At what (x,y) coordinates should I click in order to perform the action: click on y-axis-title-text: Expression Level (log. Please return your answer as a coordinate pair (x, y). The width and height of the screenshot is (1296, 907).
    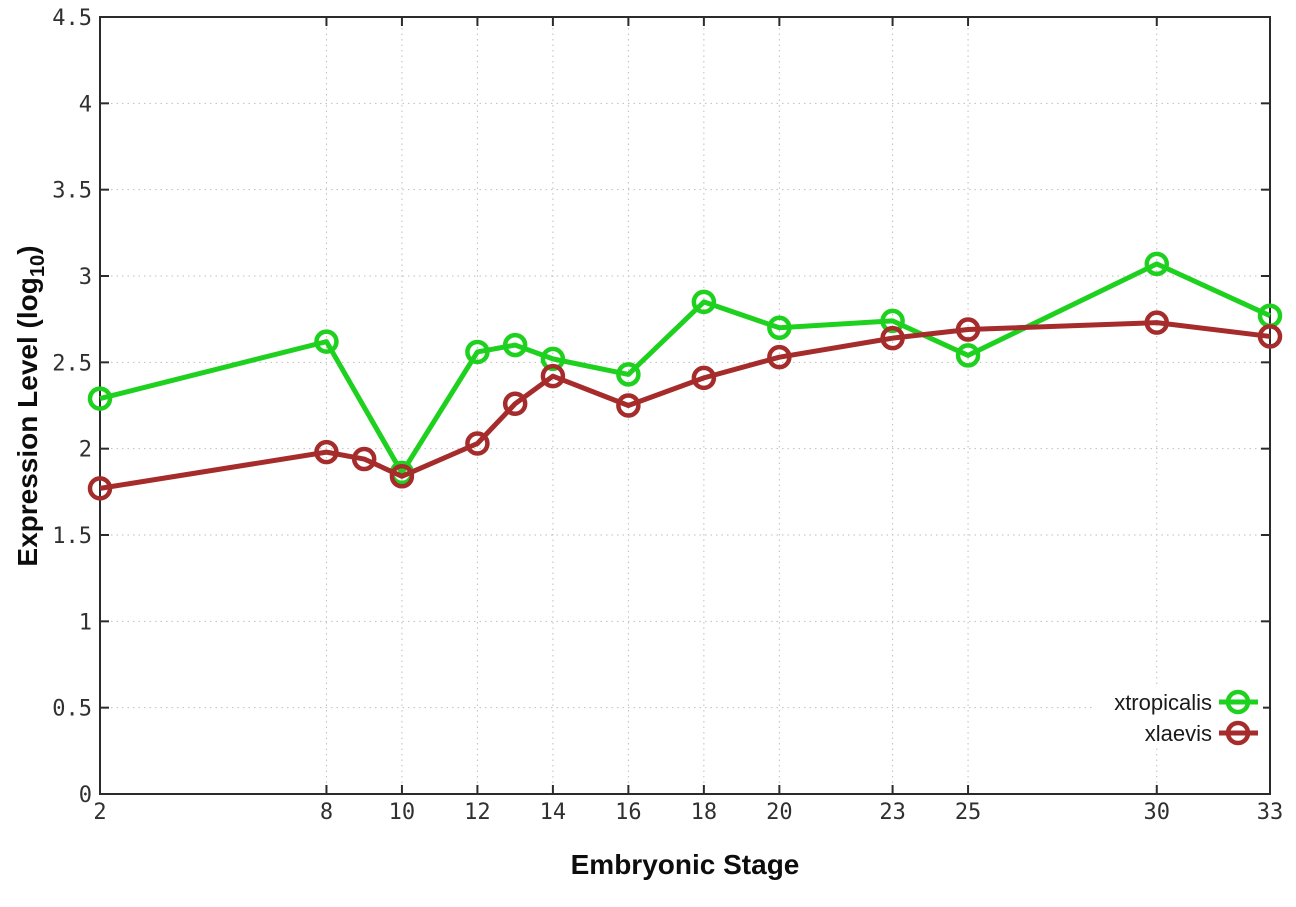
    Looking at the image, I should click on (28, 422).